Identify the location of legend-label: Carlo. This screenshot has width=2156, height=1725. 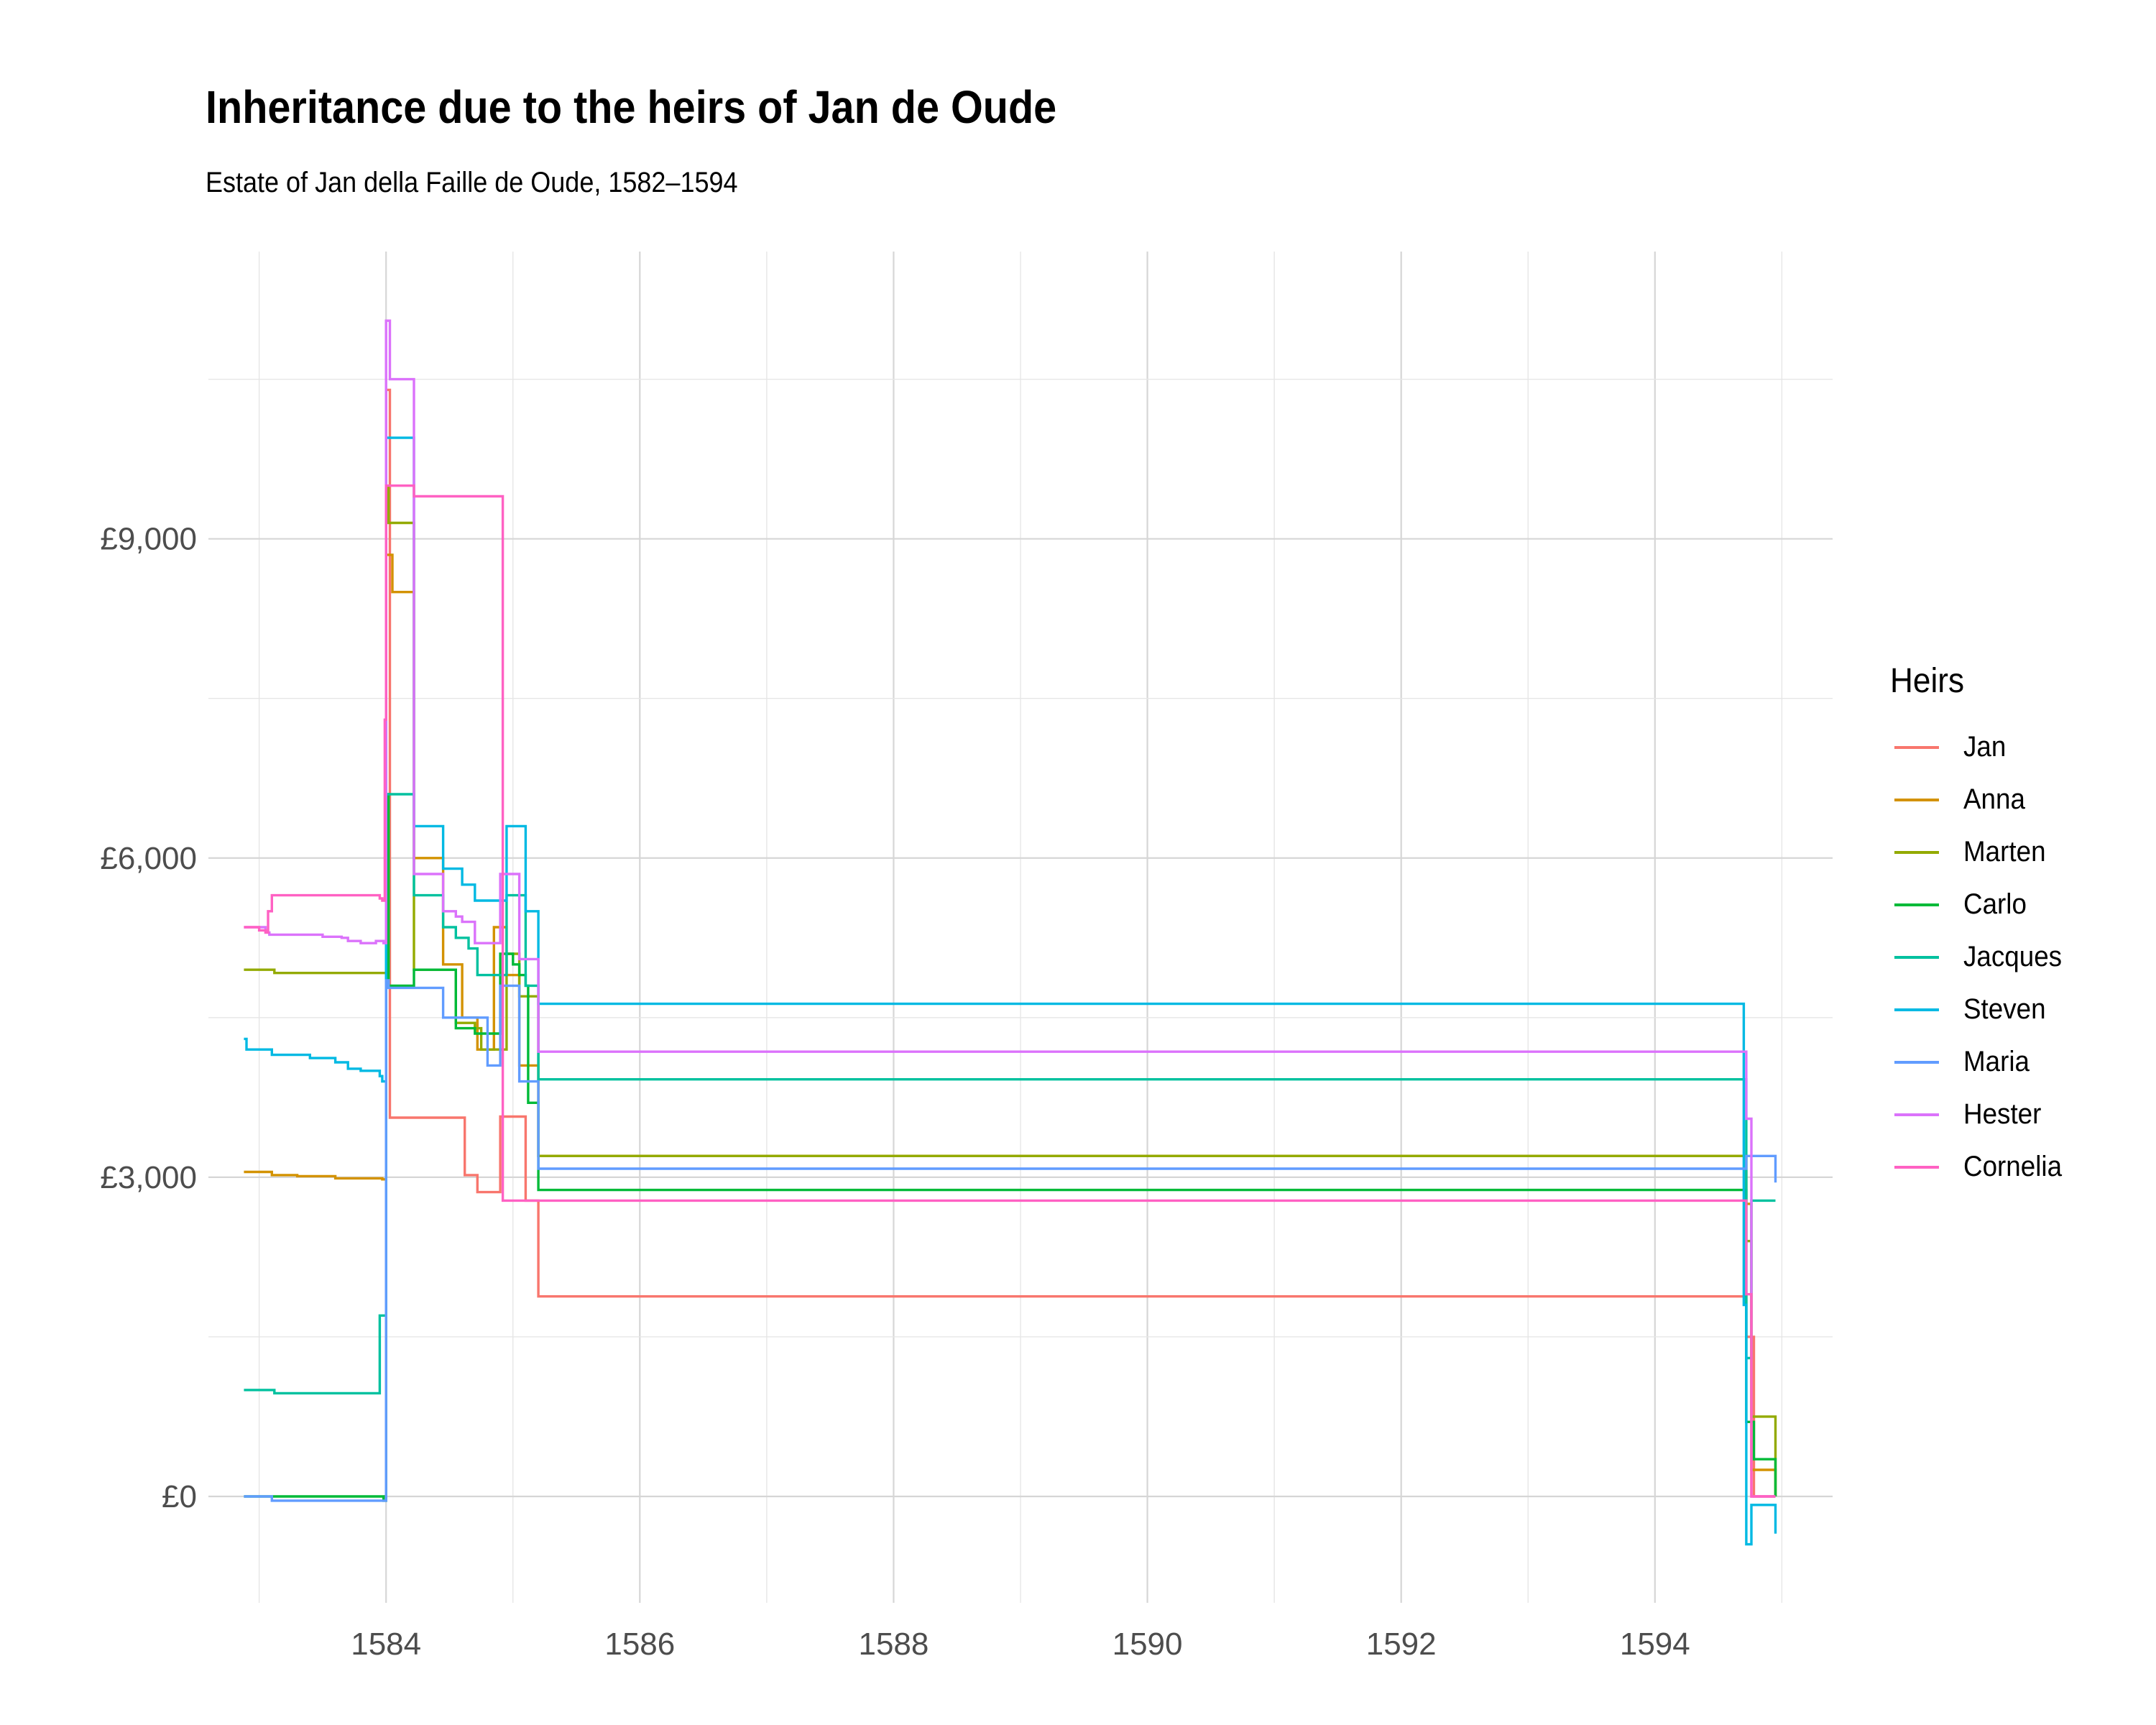
(1995, 904).